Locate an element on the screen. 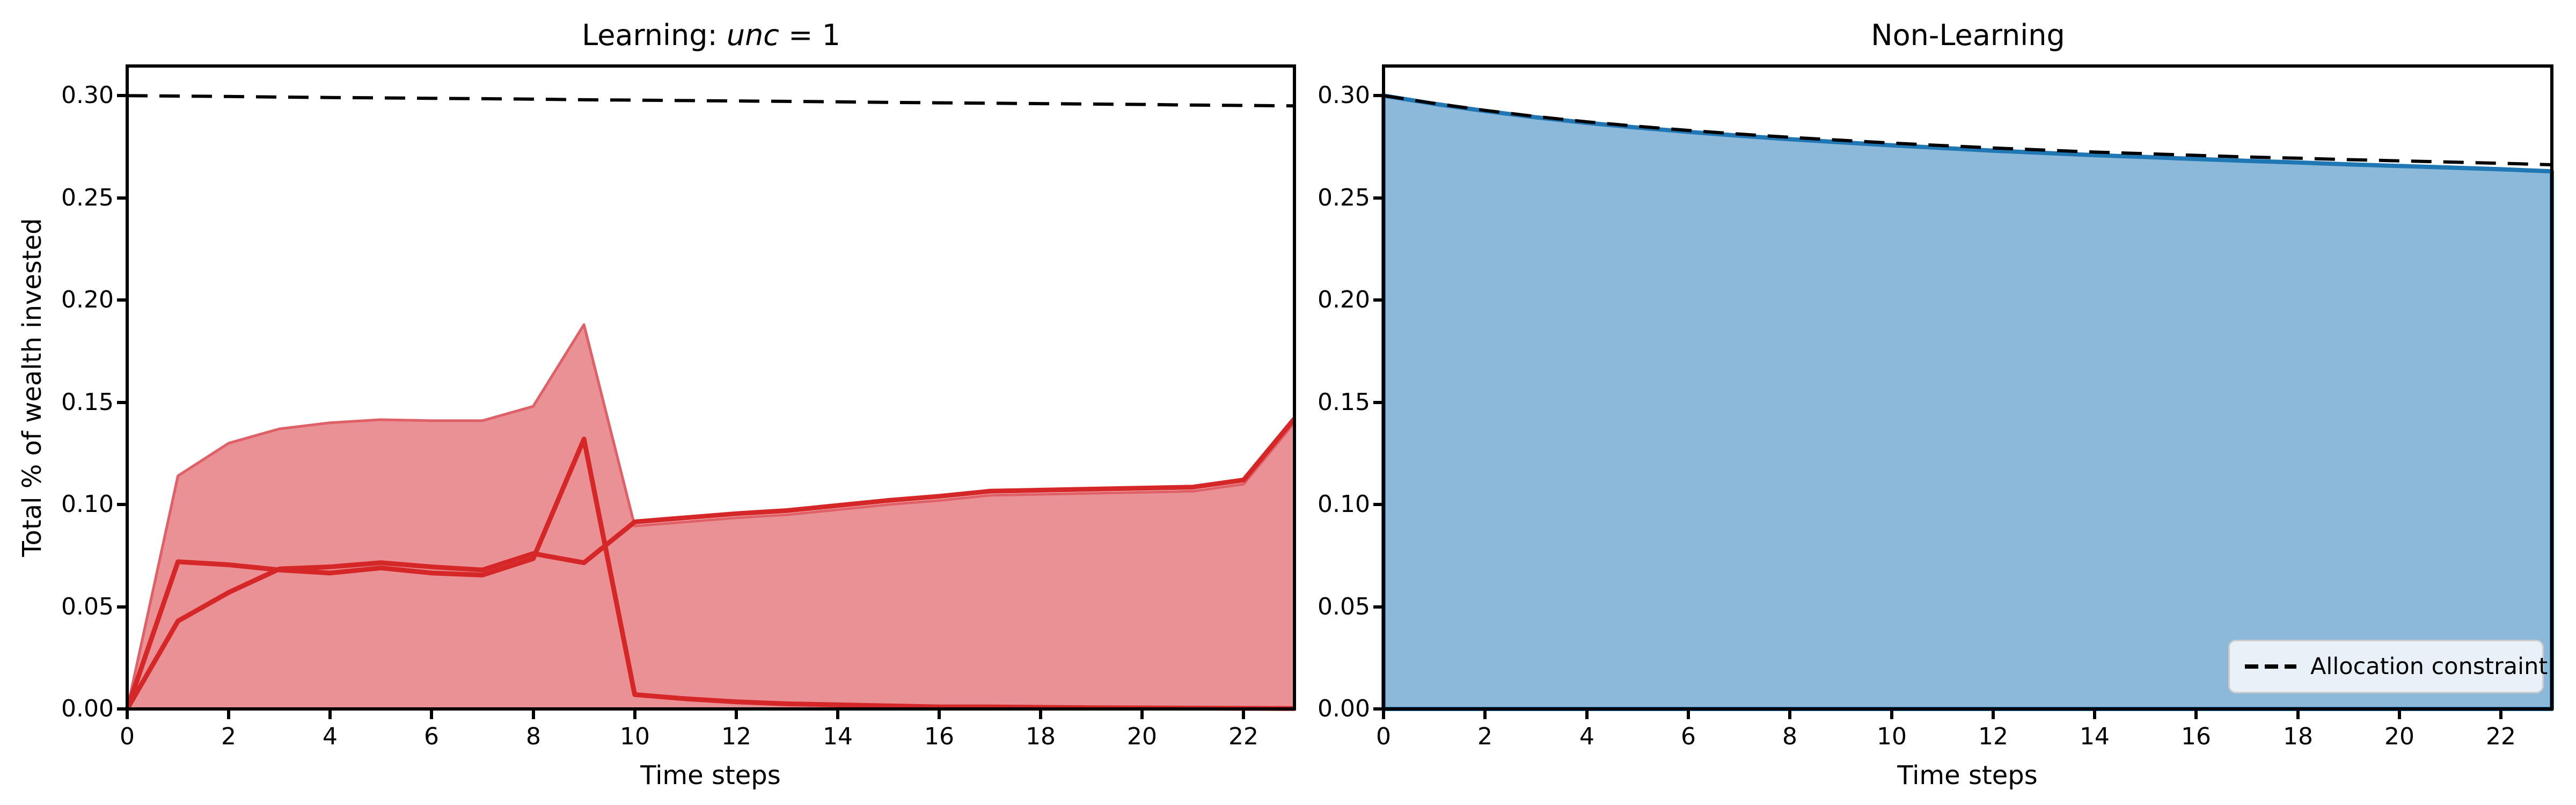  left-plot-title: Learning: unc = 1 is located at coordinates (711, 35).